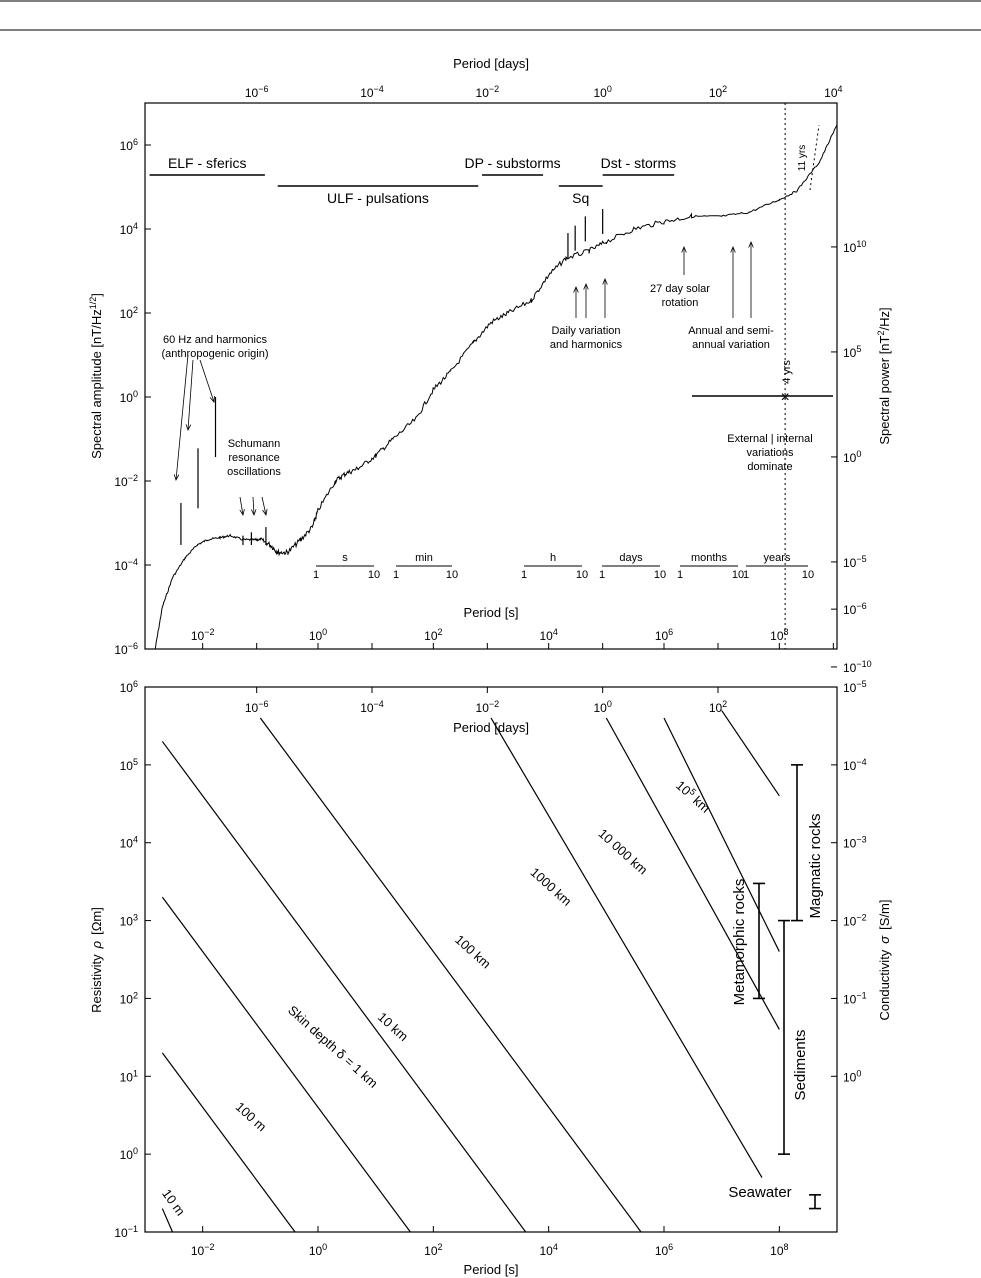 This screenshot has width=981, height=1278. I want to click on x-tick-label: 10⁶, so click(664, 1250).